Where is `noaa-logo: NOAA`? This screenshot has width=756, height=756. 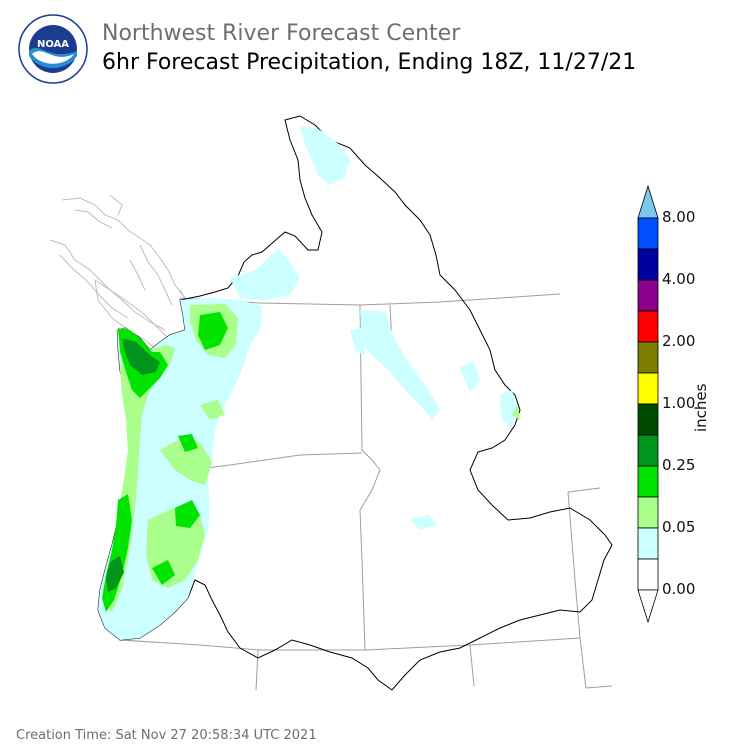
noaa-logo: NOAA is located at coordinates (53, 49).